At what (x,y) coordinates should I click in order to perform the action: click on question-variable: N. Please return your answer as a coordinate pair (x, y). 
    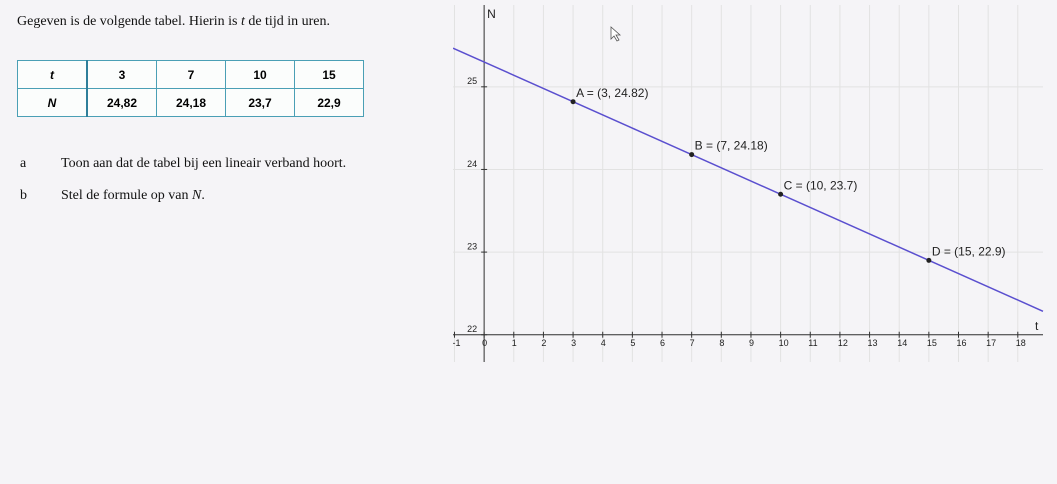
    Looking at the image, I should click on (197, 195).